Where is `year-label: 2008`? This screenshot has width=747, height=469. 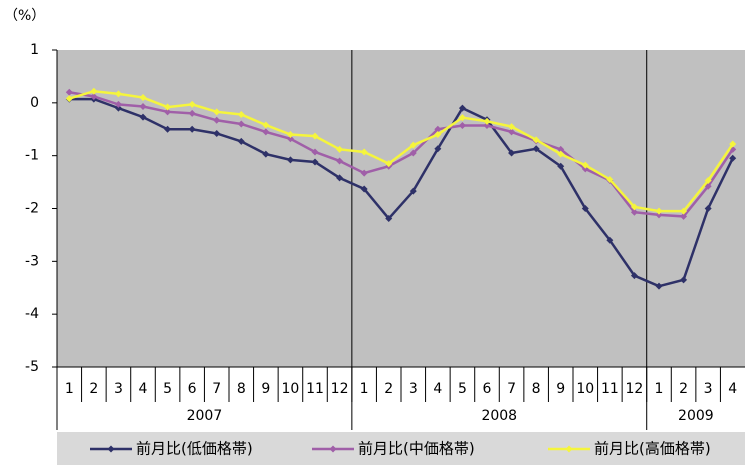
year-label: 2008 is located at coordinates (499, 416).